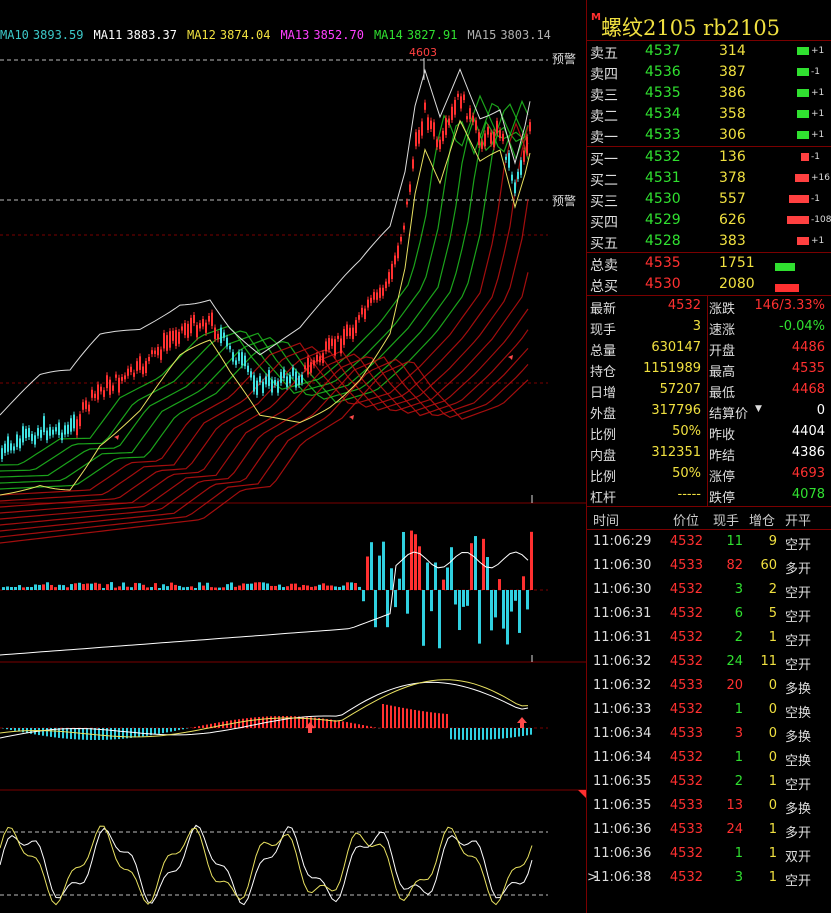 The height and width of the screenshot is (913, 831). What do you see at coordinates (564, 201) in the screenshot?
I see `alert-label-lower: 预警` at bounding box center [564, 201].